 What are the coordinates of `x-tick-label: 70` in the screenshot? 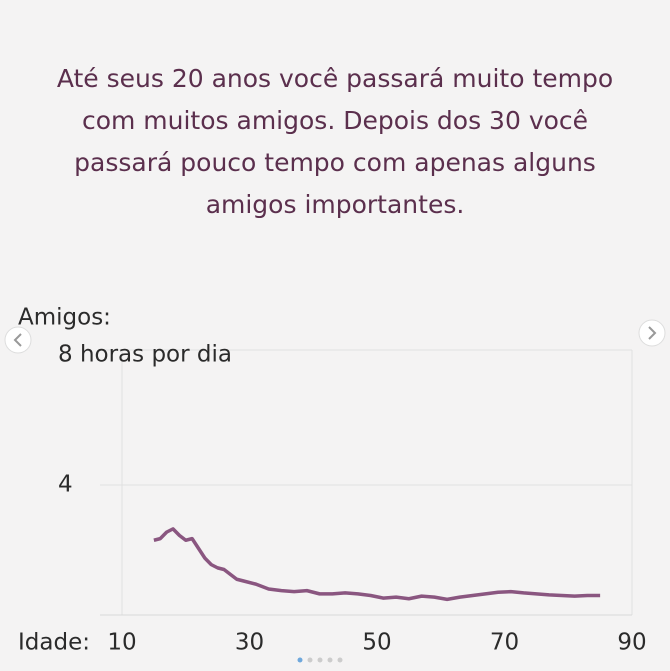 It's located at (504, 643).